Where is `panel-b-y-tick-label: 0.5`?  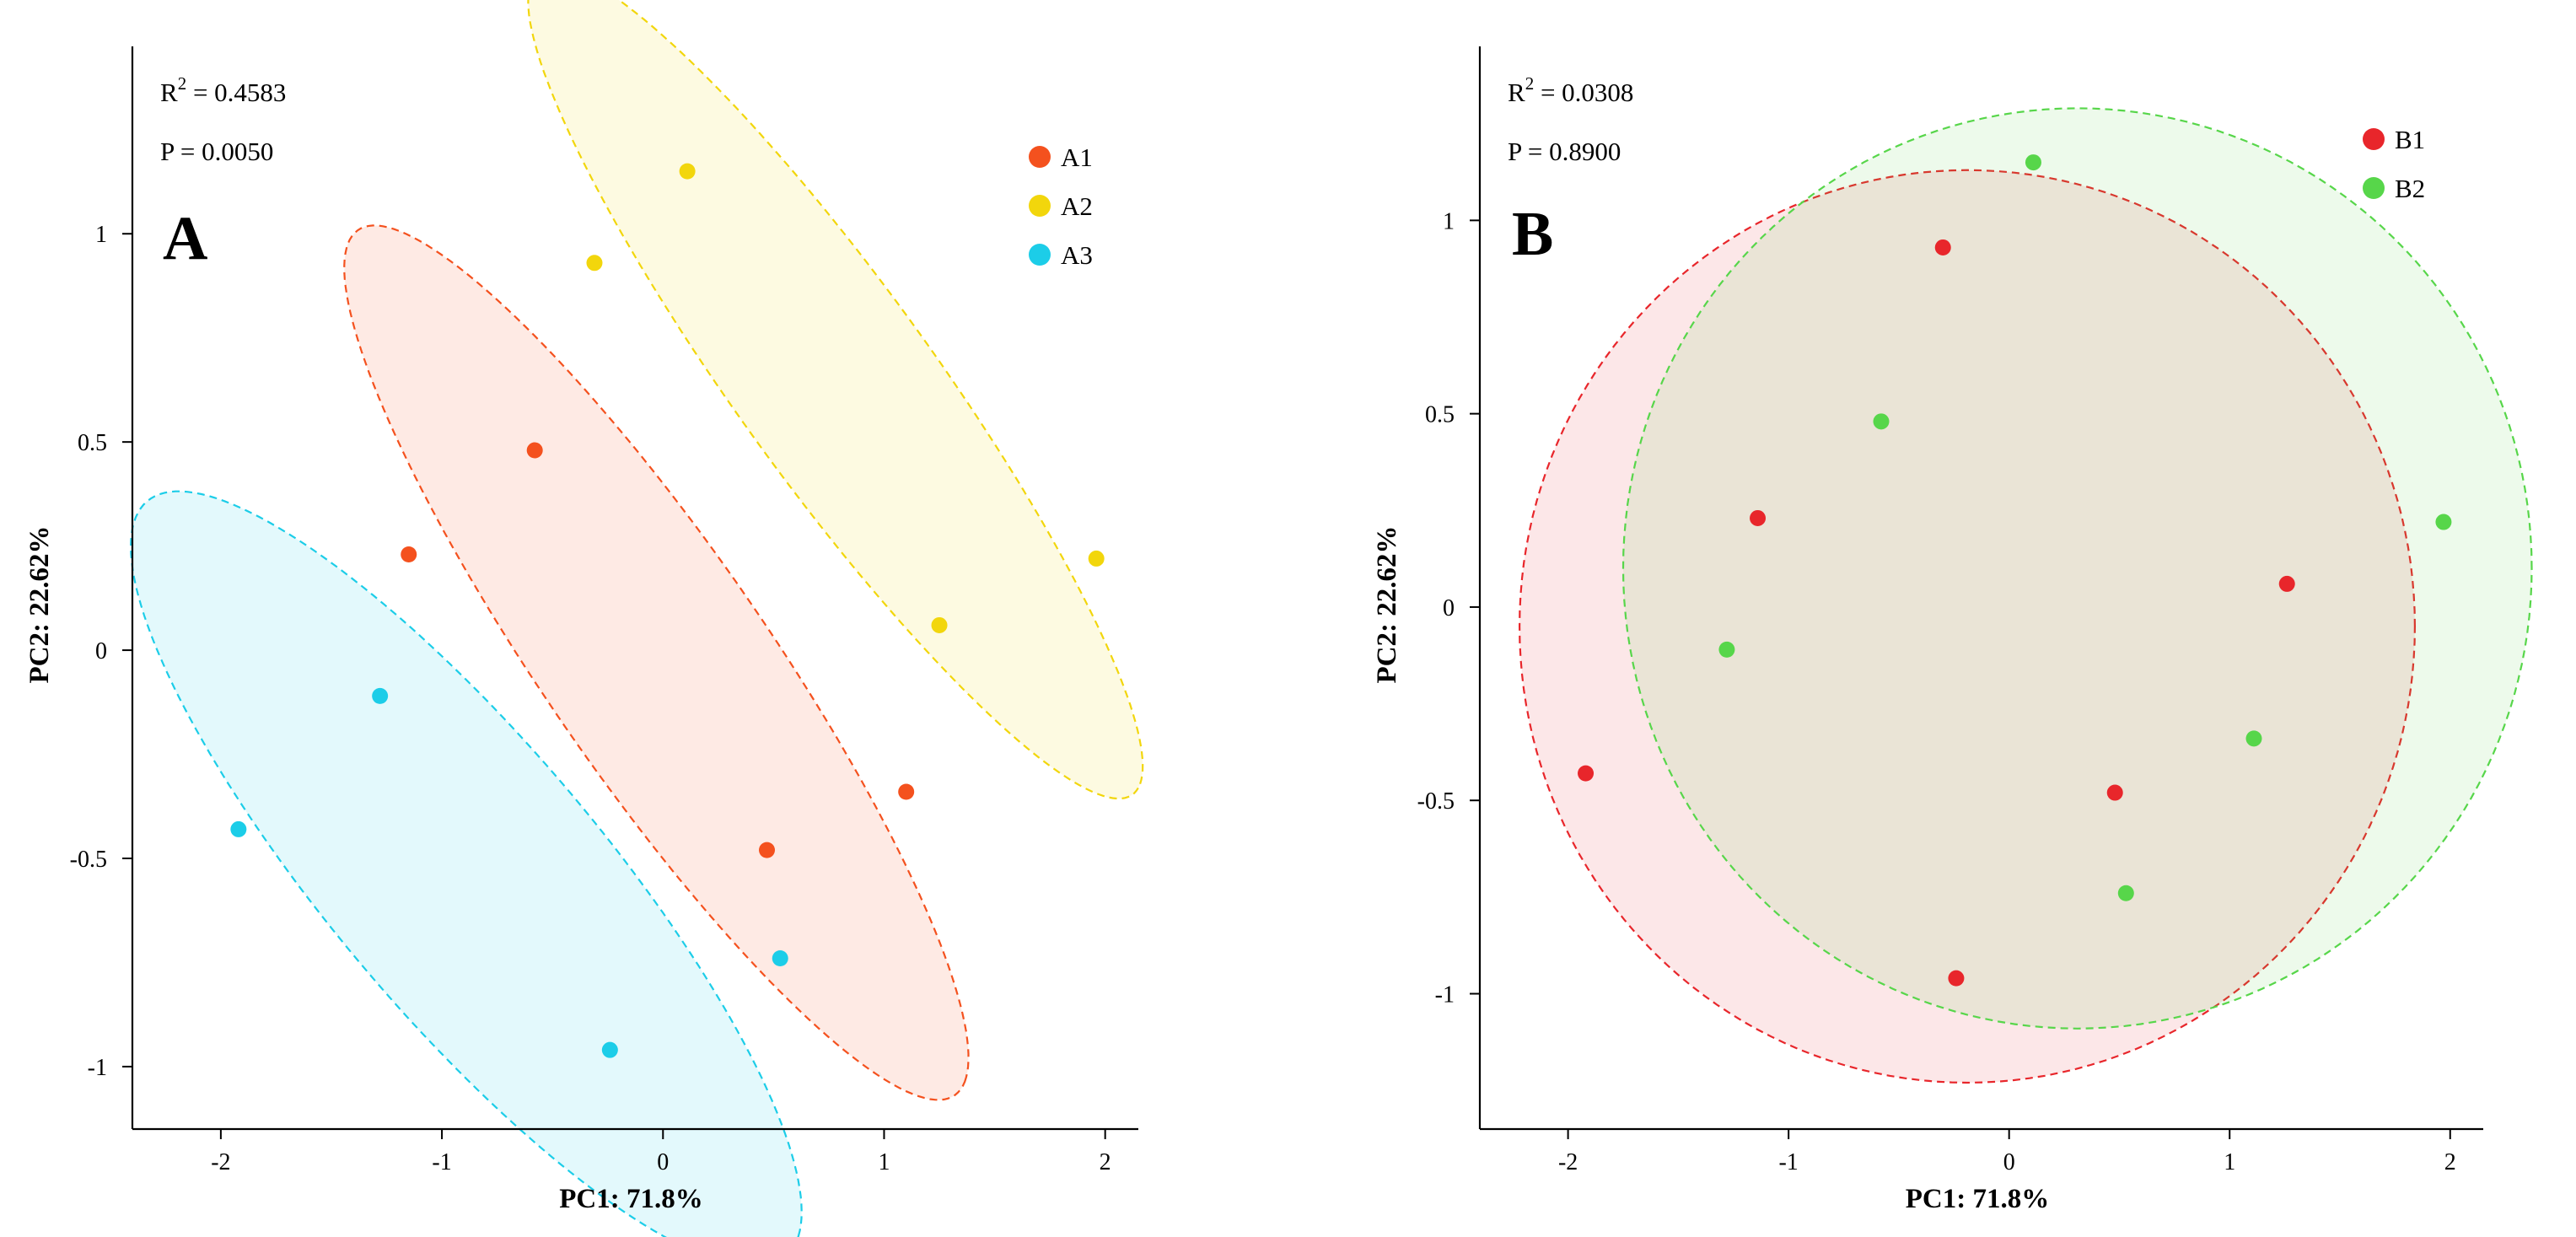
panel-b-y-tick-label: 0.5 is located at coordinates (1440, 415).